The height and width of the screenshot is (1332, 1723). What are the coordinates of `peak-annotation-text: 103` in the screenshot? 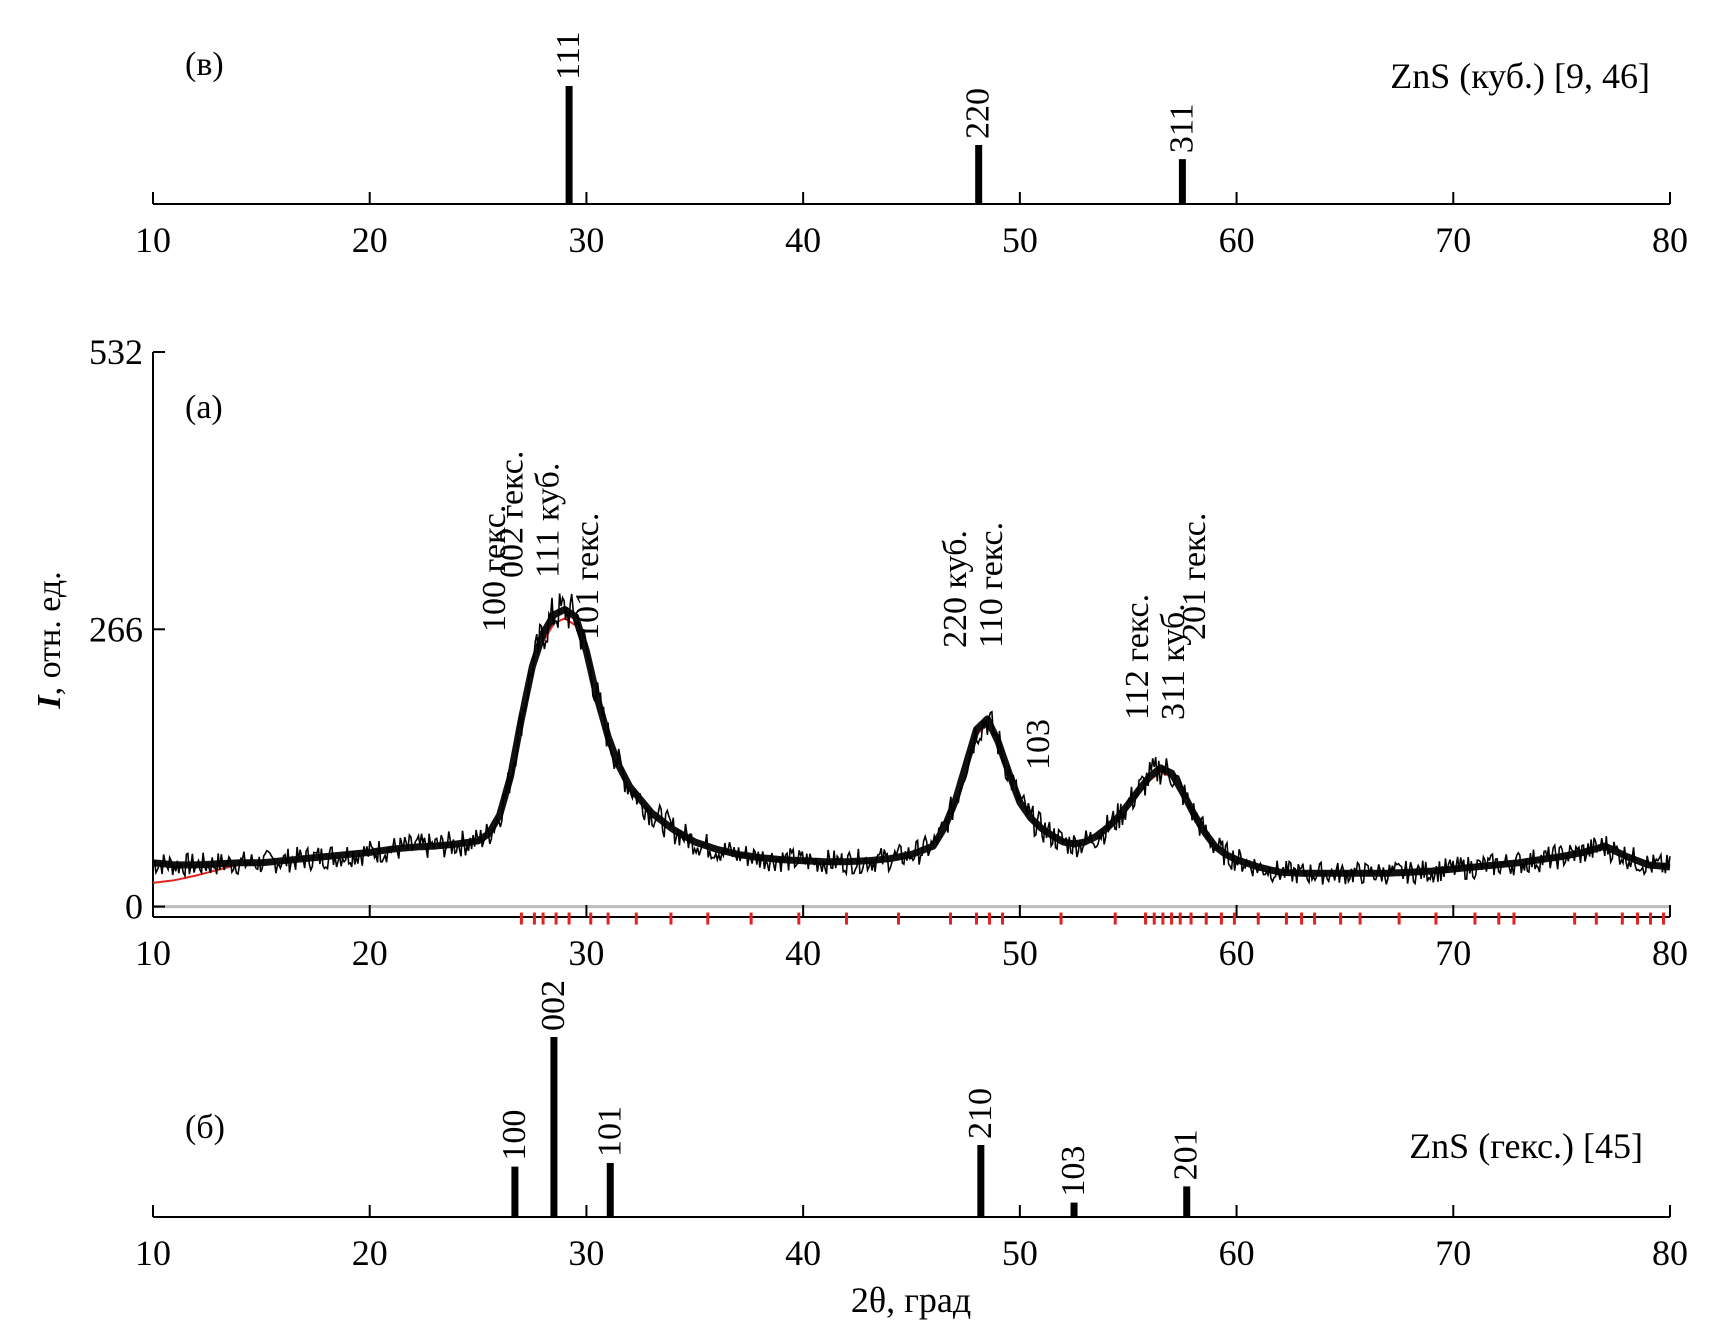 It's located at (1038, 744).